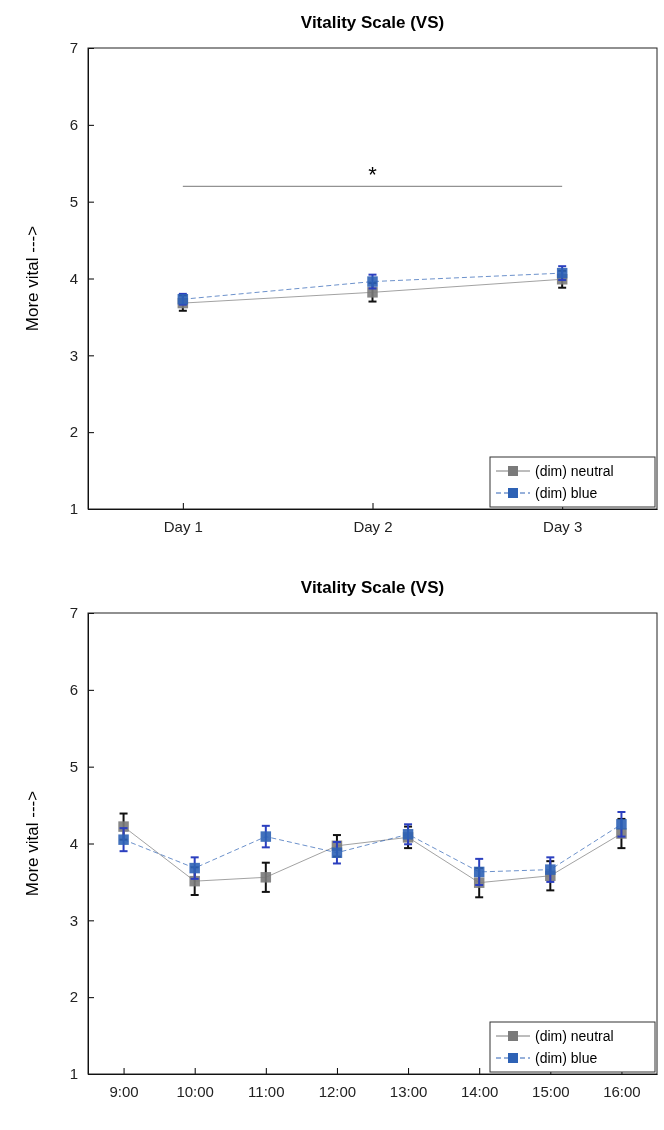 This screenshot has width=664, height=1130. I want to click on x-tick-label: Day 3, so click(563, 526).